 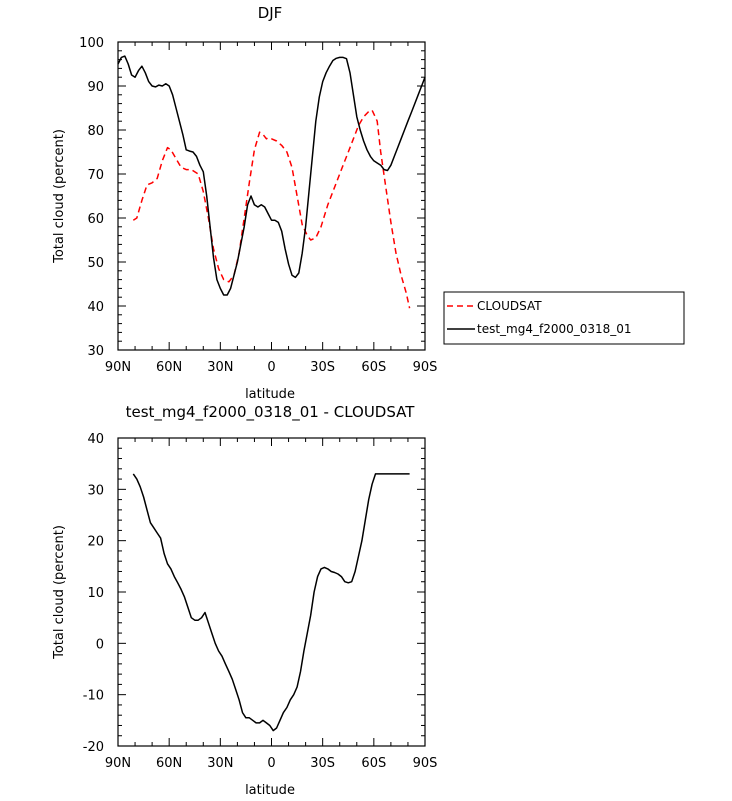 I want to click on series-line-cloudsat, so click(x=271, y=209).